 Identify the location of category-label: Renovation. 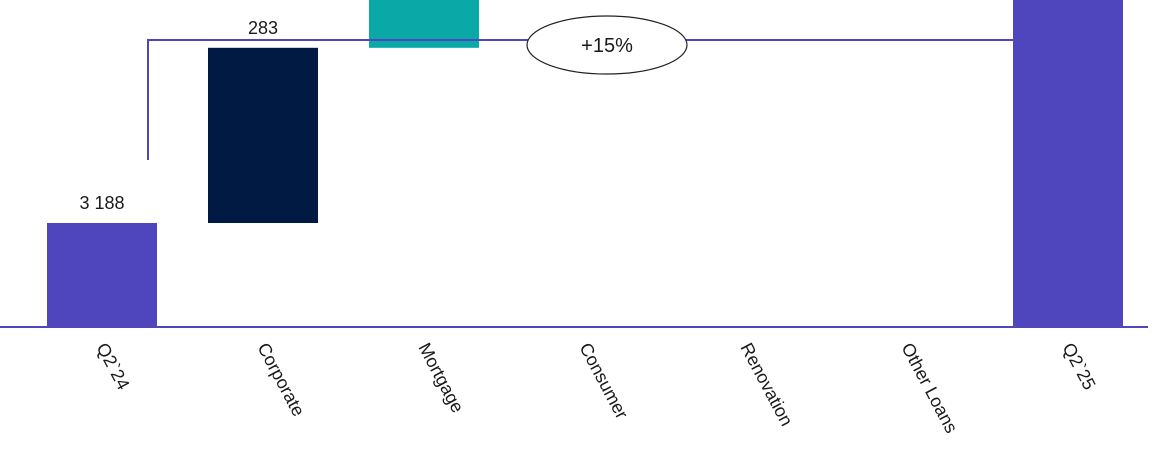
(766, 384).